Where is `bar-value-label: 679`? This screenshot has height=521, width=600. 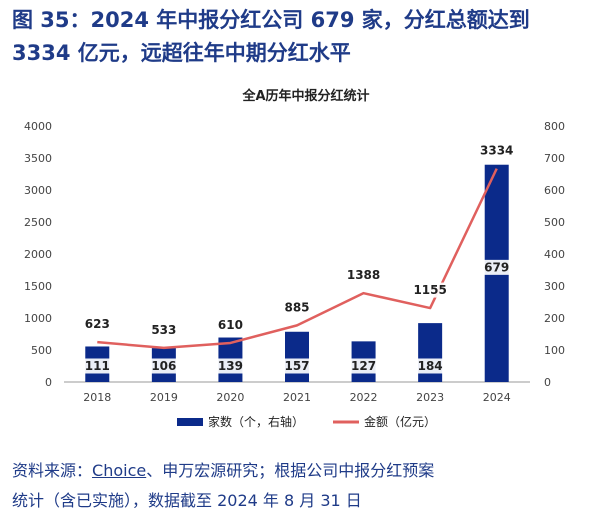 bar-value-label: 679 is located at coordinates (496, 267).